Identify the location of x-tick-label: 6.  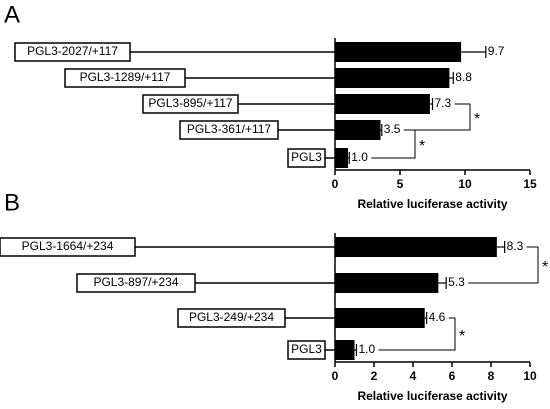
(452, 376).